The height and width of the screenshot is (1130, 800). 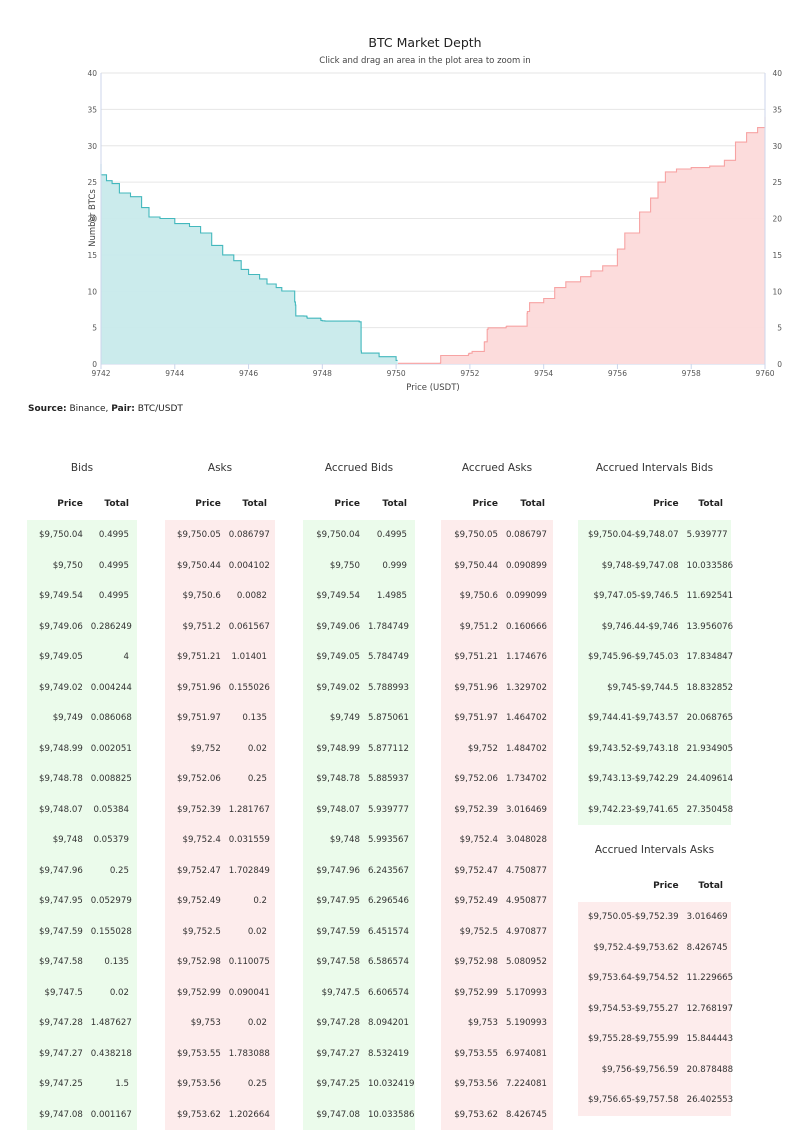 I want to click on y-tick-label-left: 5, so click(x=94, y=328).